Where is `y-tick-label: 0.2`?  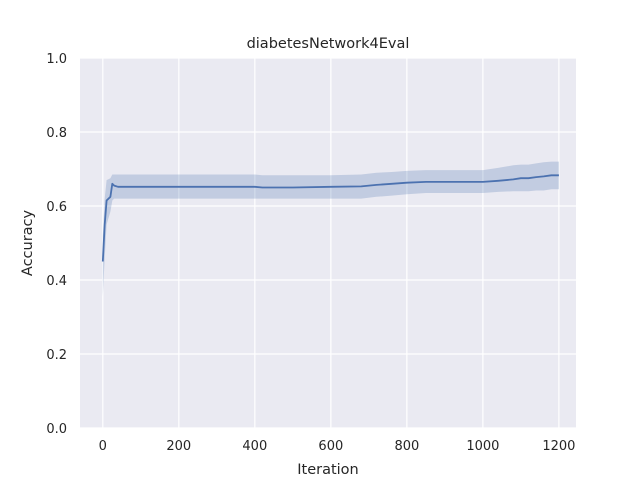
y-tick-label: 0.2 is located at coordinates (56, 355).